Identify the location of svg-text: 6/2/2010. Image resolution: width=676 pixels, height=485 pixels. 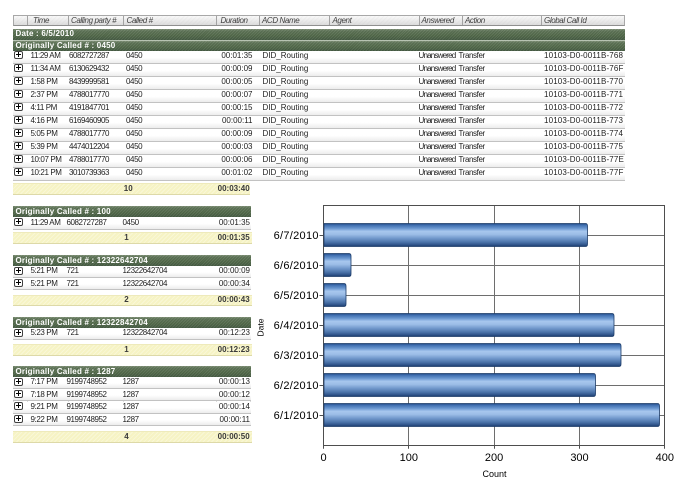
(296, 386).